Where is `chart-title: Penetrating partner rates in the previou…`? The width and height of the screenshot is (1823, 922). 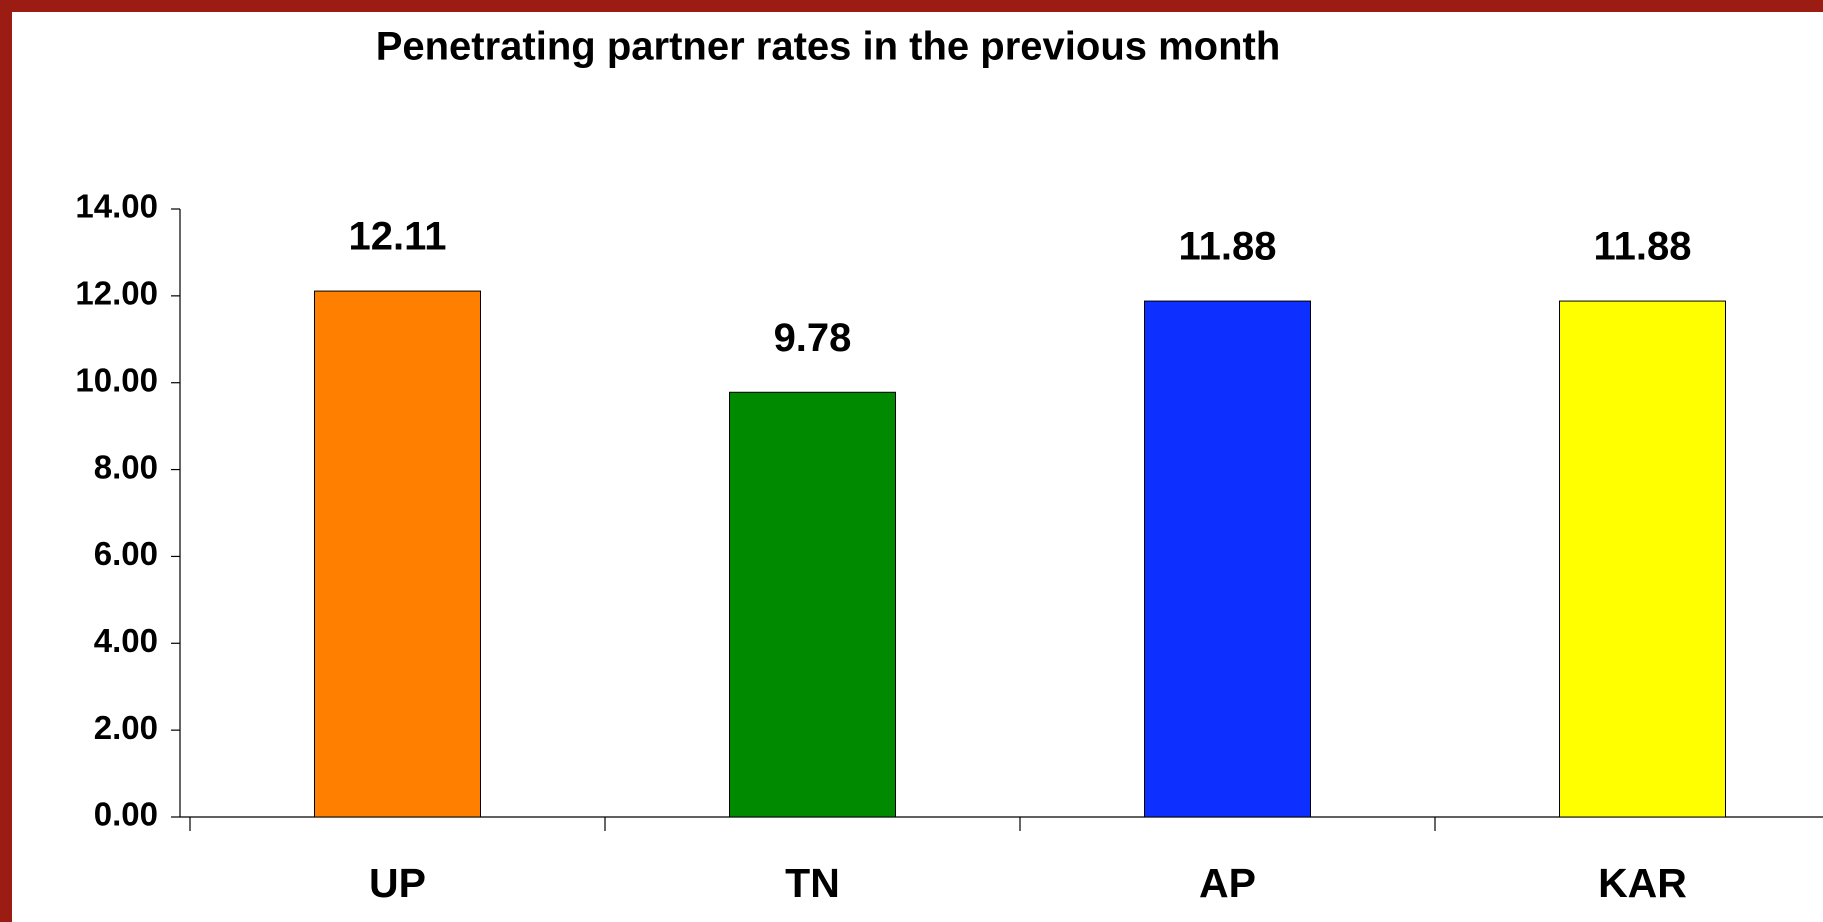
chart-title: Penetrating partner rates in the previou… is located at coordinates (828, 47).